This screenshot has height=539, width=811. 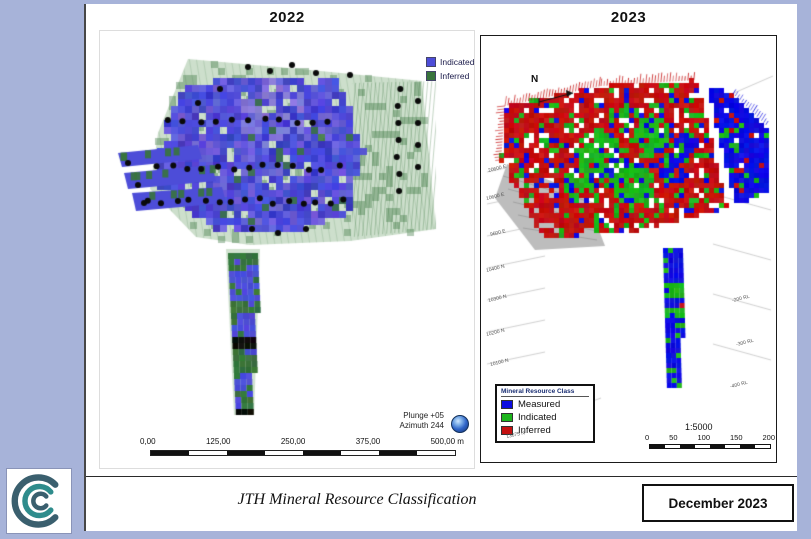 I want to click on panel-title-2022: 2022, so click(x=287, y=17).